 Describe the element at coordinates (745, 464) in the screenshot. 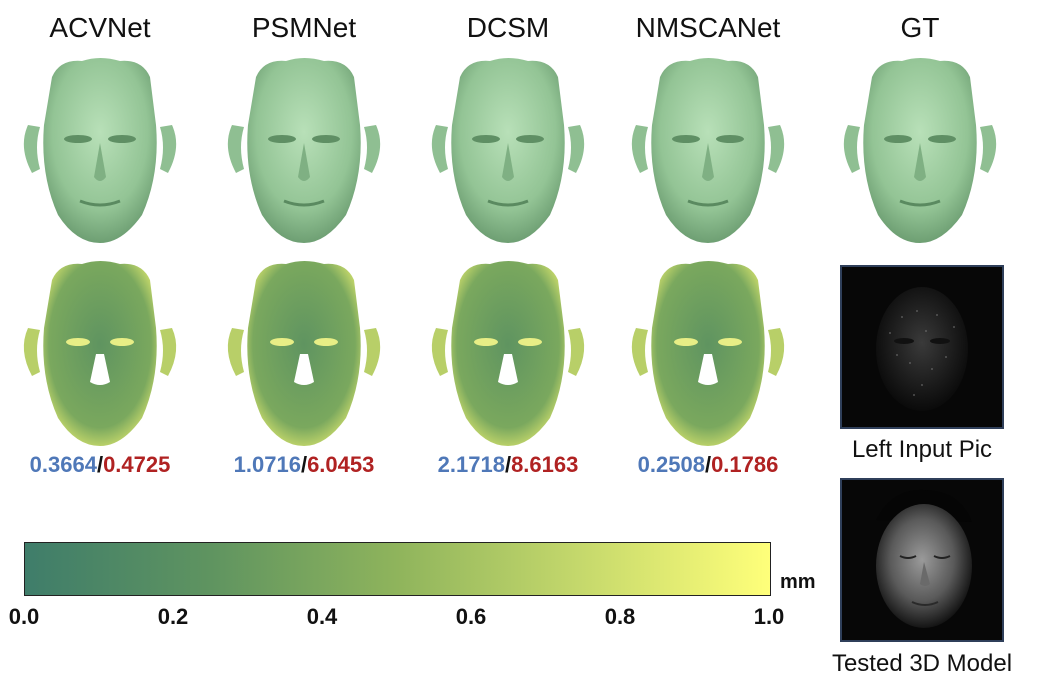

I see `nmscanet-metric-b: 0.1786` at that location.